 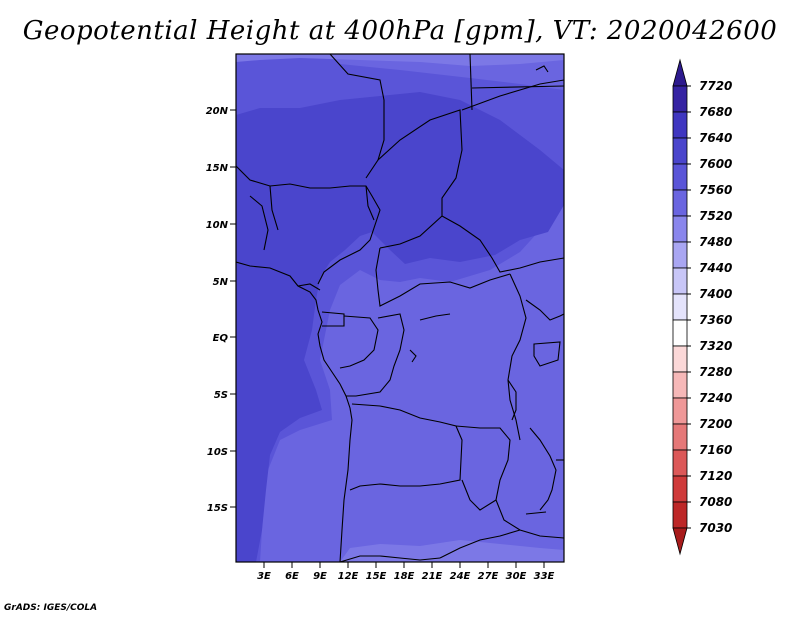 What do you see at coordinates (320, 576) in the screenshot?
I see `lon-label-9e: 9E` at bounding box center [320, 576].